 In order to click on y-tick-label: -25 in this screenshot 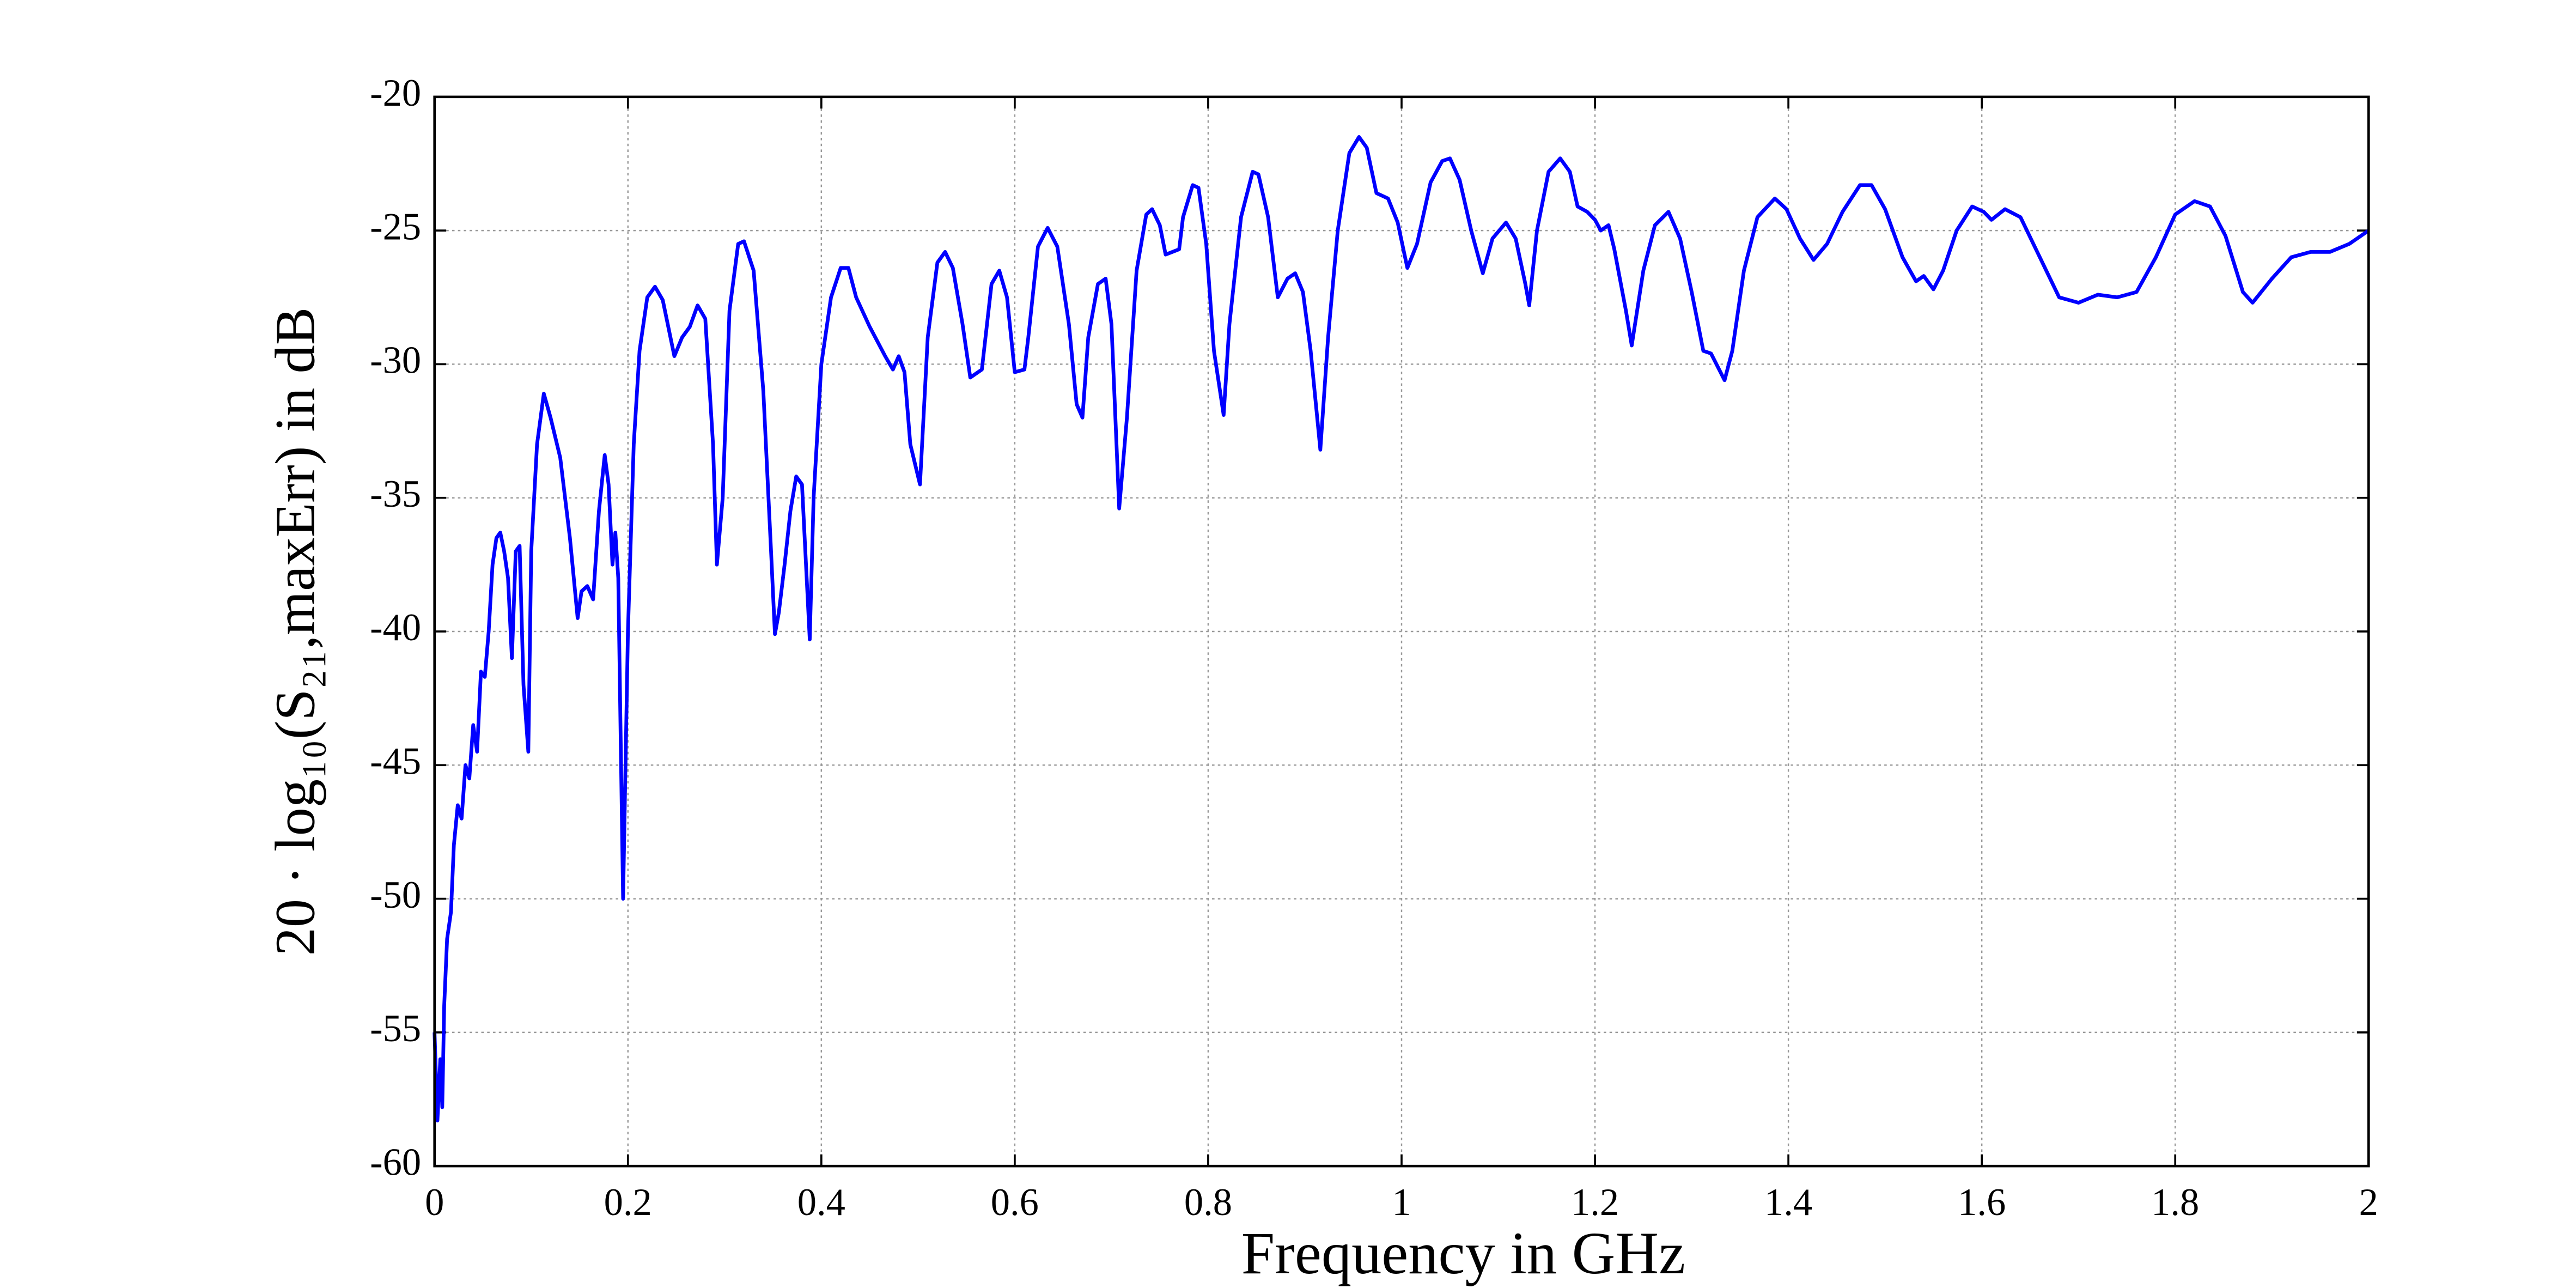, I will do `click(395, 226)`.